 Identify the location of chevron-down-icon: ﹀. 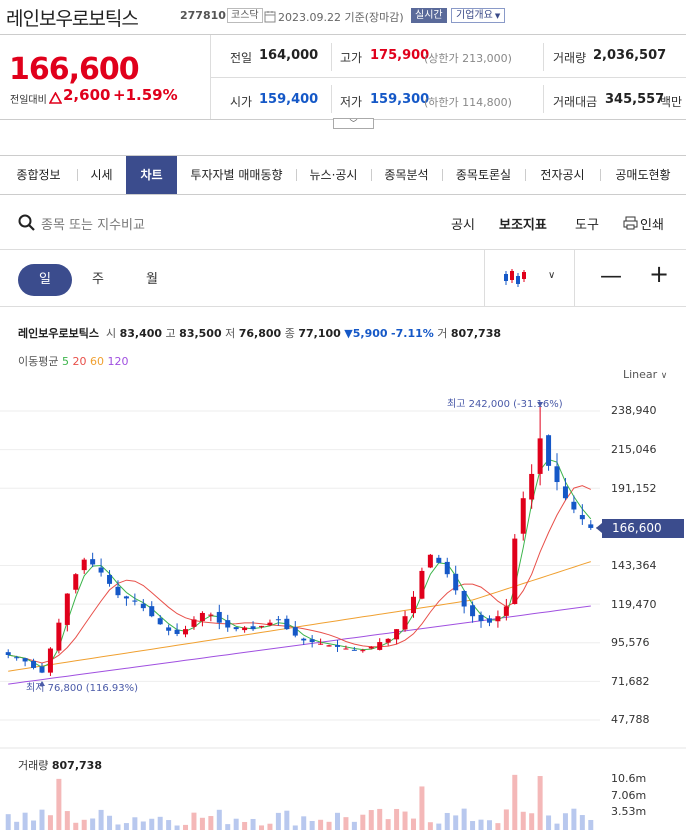
(353, 123).